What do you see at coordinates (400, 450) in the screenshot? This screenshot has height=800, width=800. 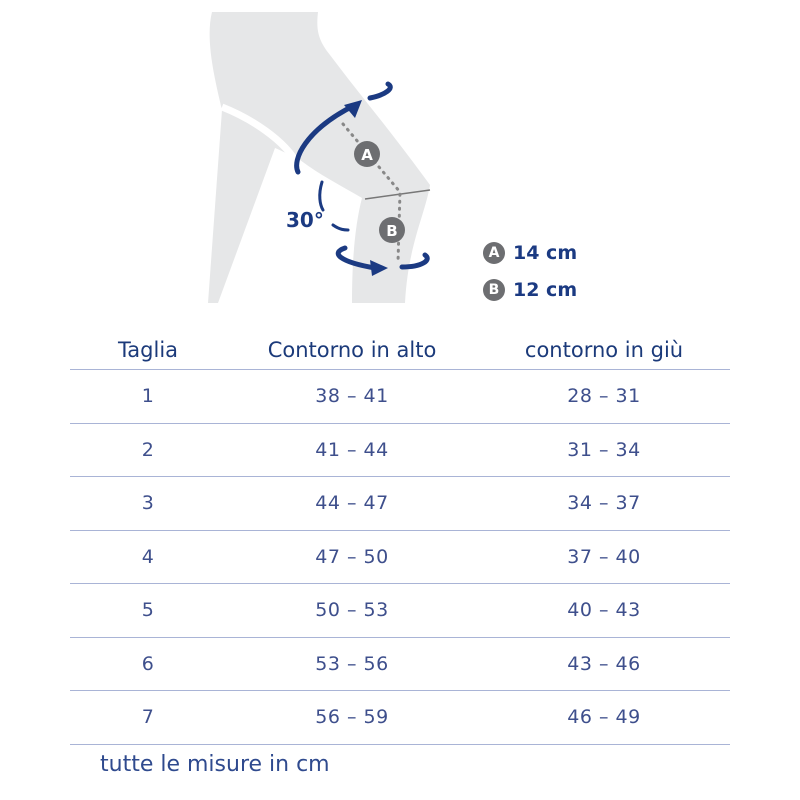 I see `table-row: 2 41 – 44 31 – 34` at bounding box center [400, 450].